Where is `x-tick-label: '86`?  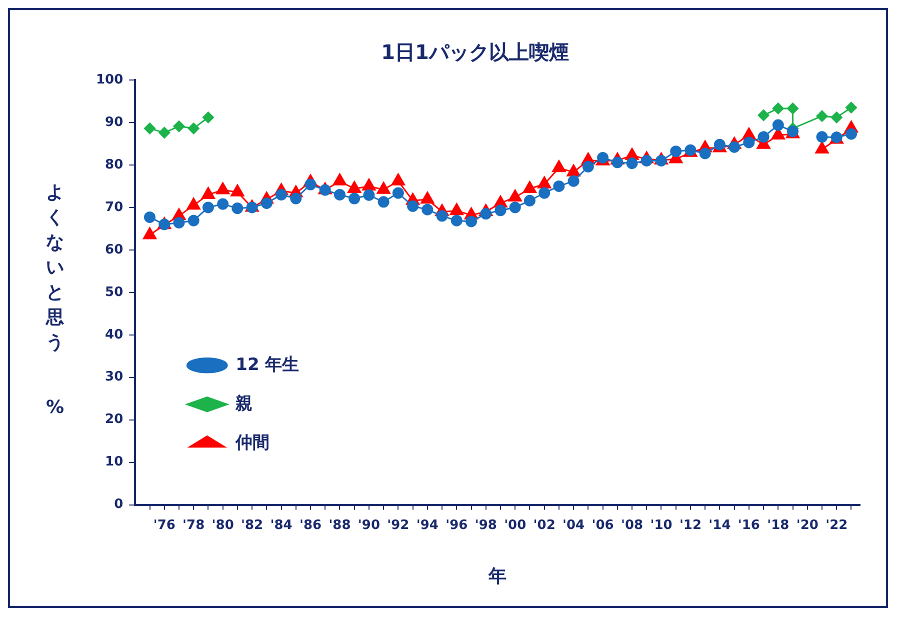
x-tick-label: '86 is located at coordinates (310, 525).